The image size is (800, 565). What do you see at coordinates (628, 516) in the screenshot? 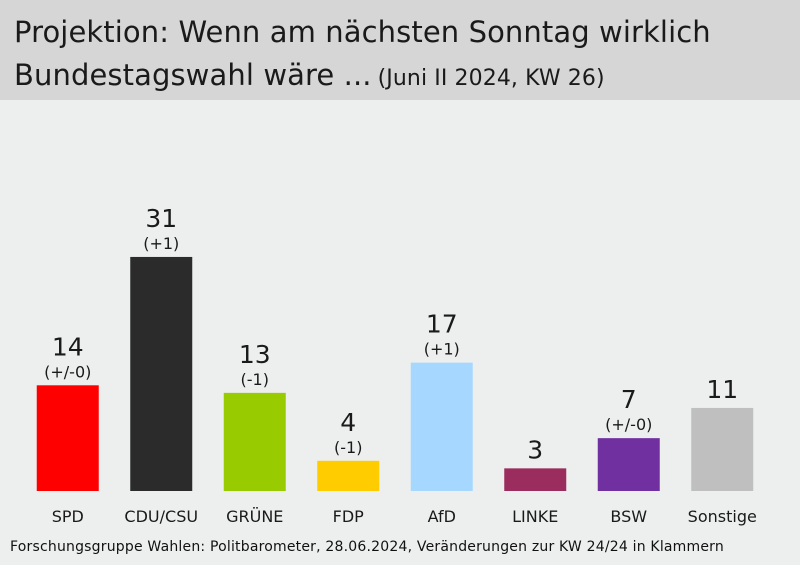
I see `category-label-bsw: BSW` at bounding box center [628, 516].